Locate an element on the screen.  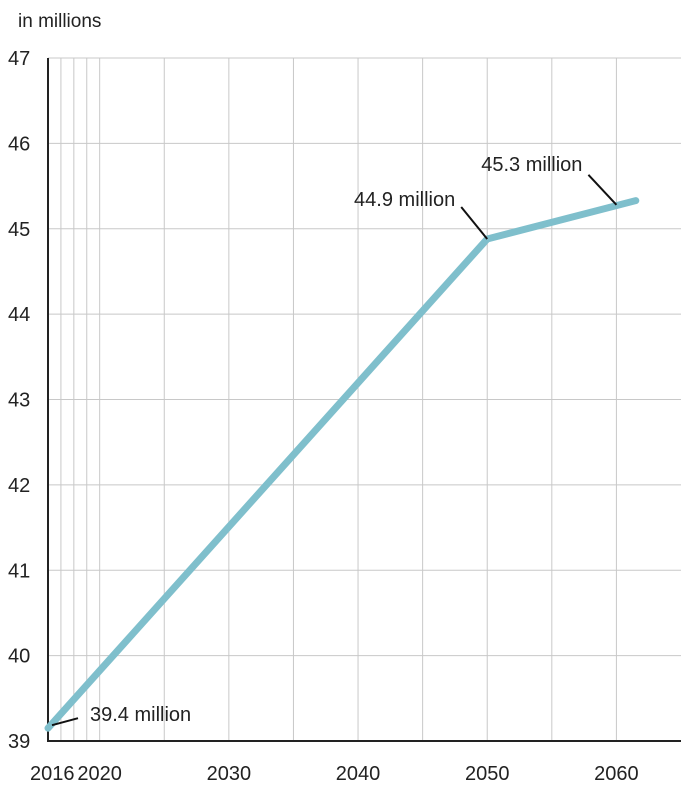
unit-label: in millions is located at coordinates (59, 21).